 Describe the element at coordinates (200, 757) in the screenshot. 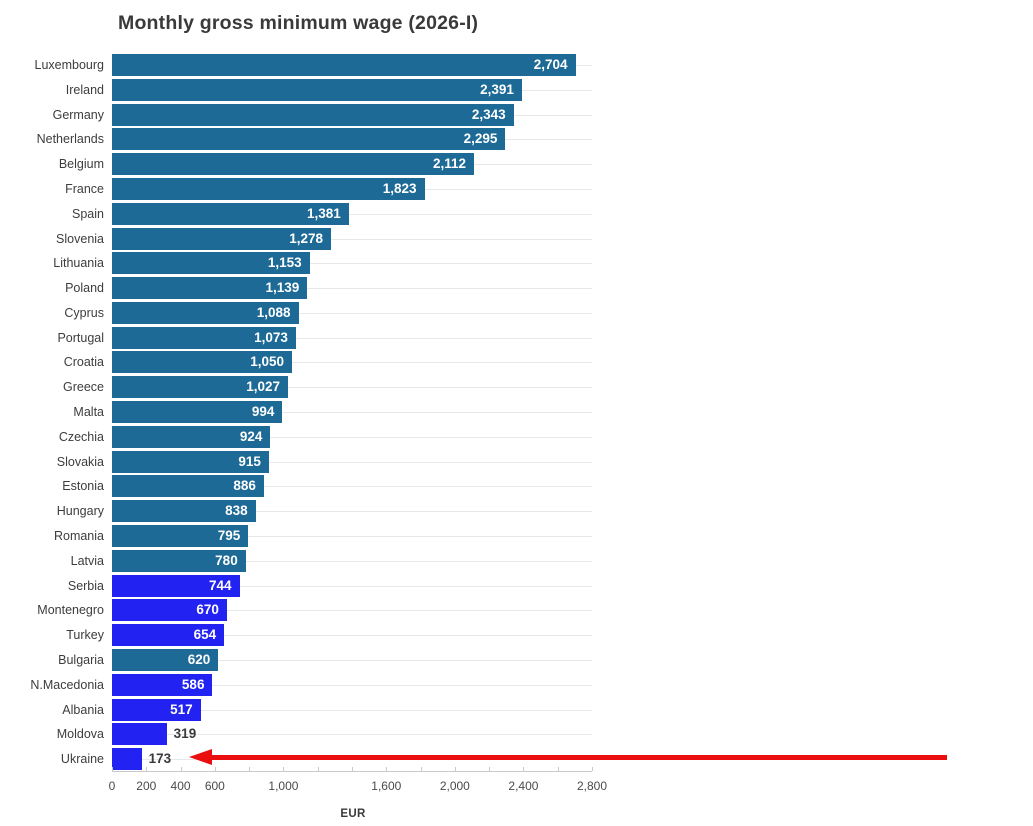

I see `annotation-arrow-head` at that location.